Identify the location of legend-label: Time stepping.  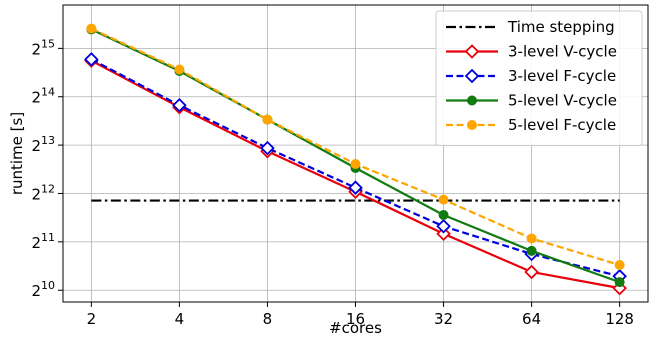
(561, 27).